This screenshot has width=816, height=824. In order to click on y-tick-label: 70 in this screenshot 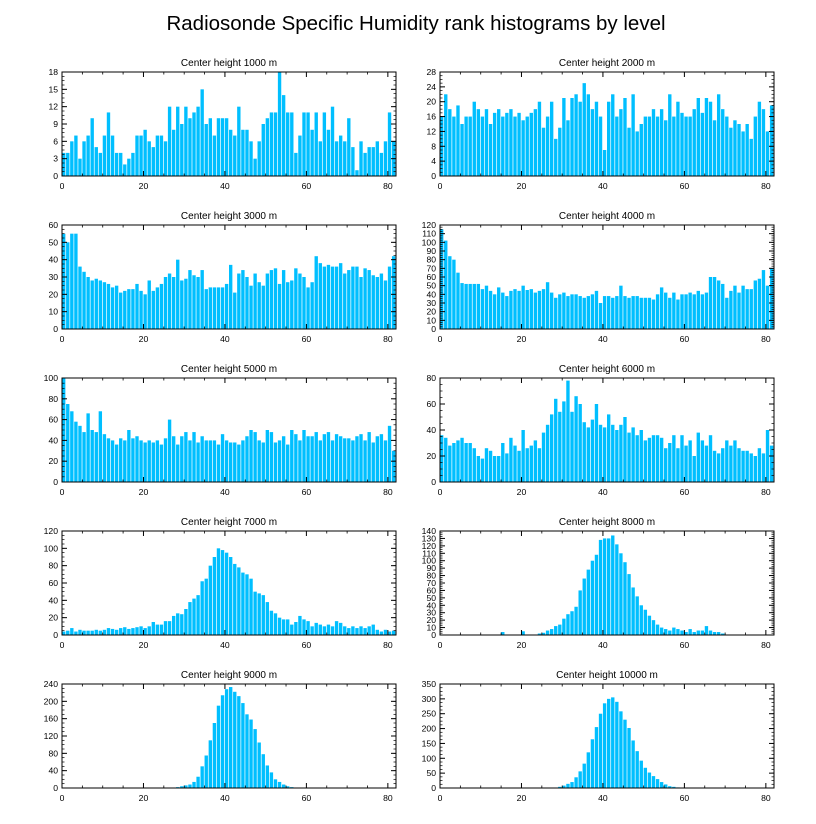, I will do `click(431, 583)`.